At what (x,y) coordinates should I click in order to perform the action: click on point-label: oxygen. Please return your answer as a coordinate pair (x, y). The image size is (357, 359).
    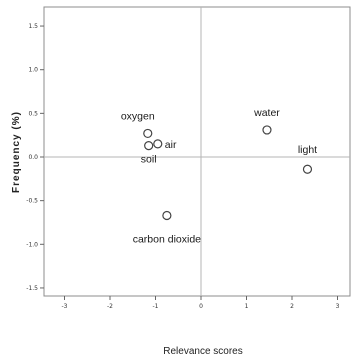
    Looking at the image, I should click on (138, 116).